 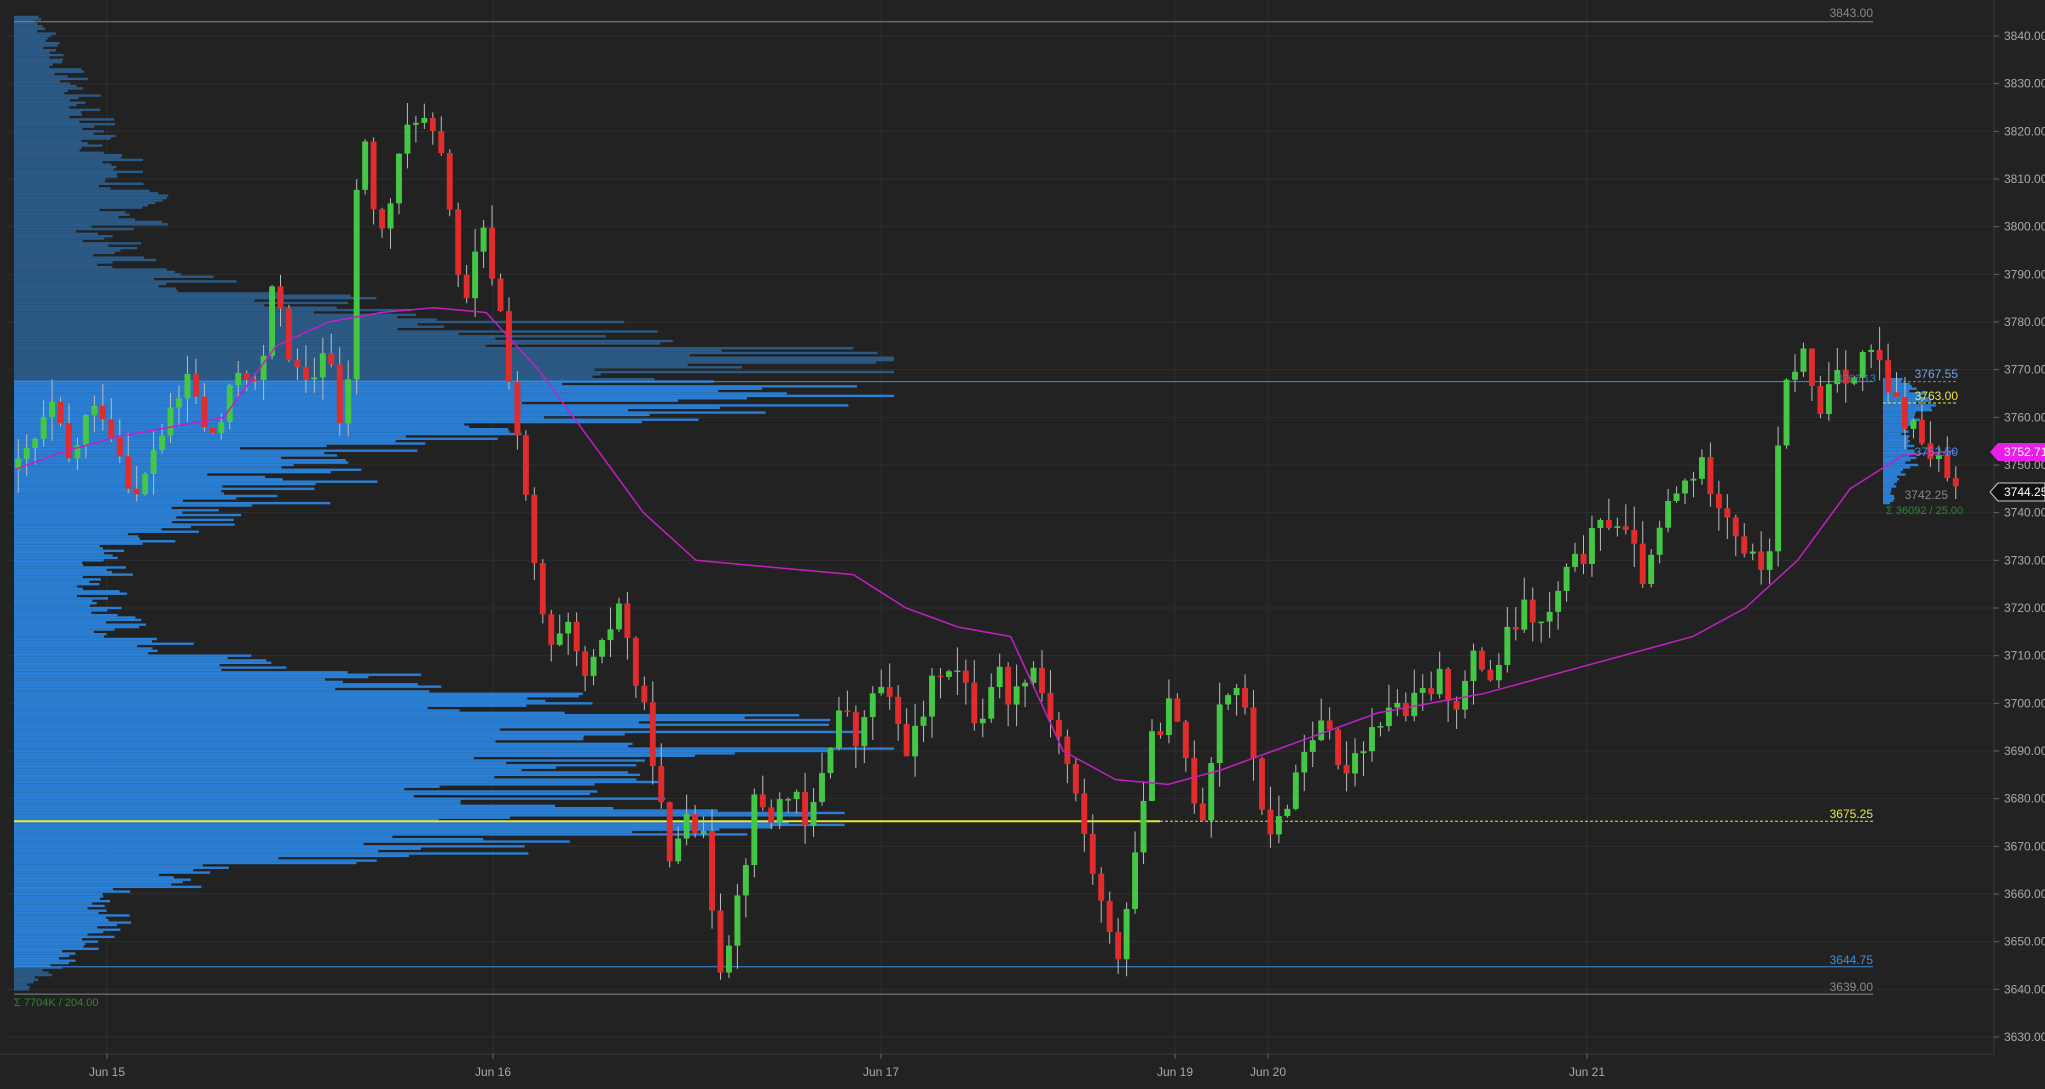 I want to click on y-tick-label: 3760.00, so click(x=2024, y=417).